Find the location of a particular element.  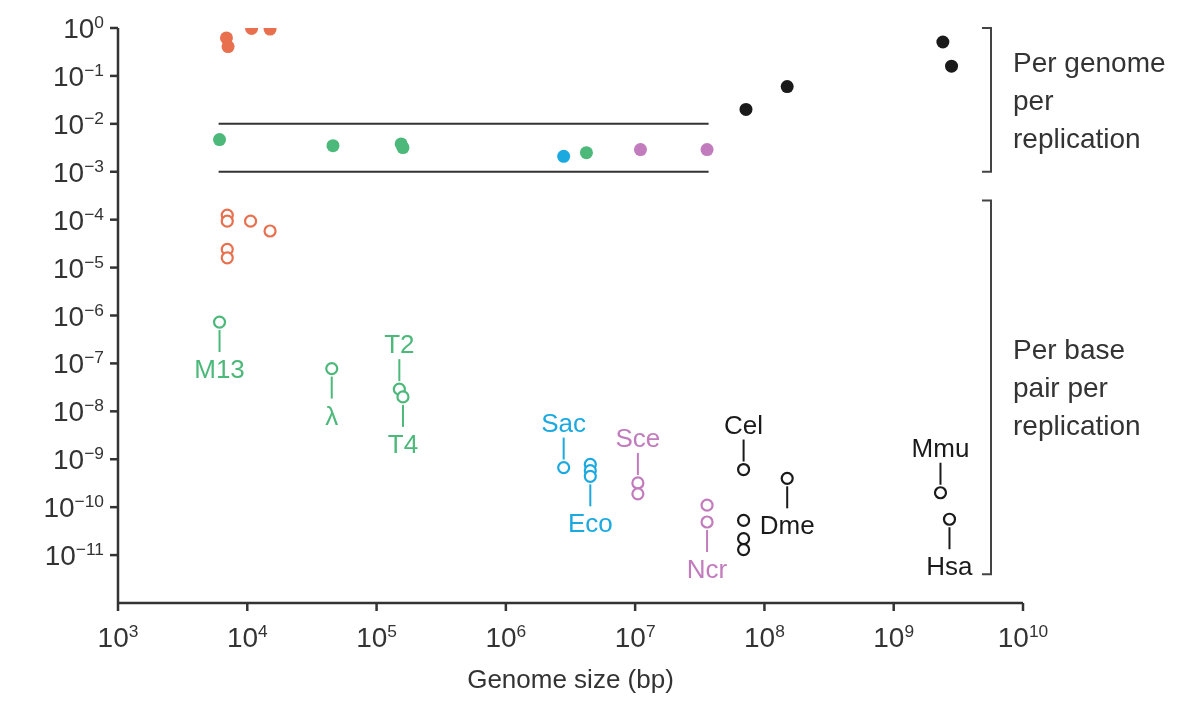

x-tick-label: 10$^{7}$ is located at coordinates (635, 637).